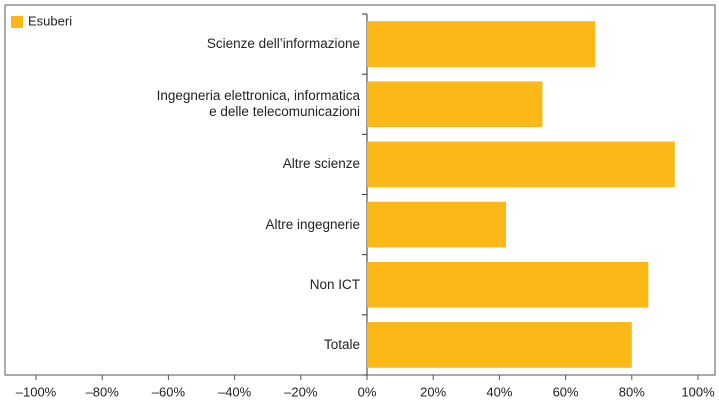 The image size is (719, 406). Describe the element at coordinates (367, 391) in the screenshot. I see `x-tick-label: 0%` at that location.